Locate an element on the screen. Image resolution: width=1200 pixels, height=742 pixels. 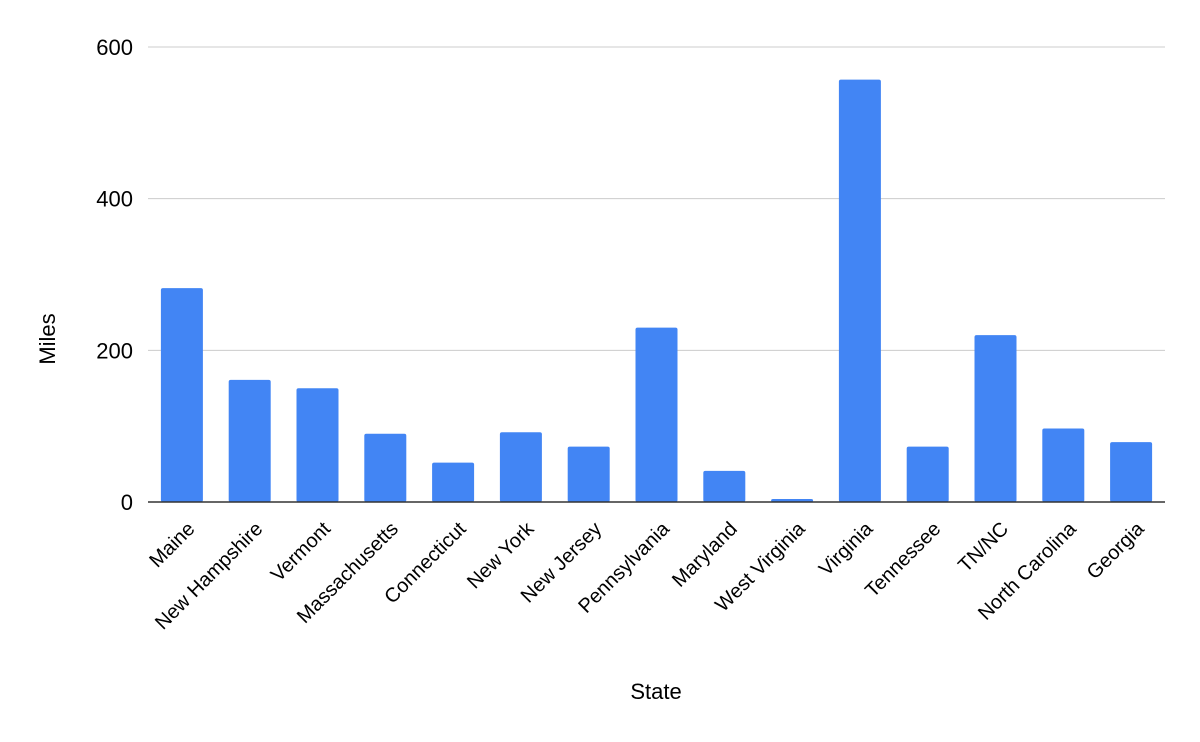
x-category-label: Virginia is located at coordinates (846, 548).